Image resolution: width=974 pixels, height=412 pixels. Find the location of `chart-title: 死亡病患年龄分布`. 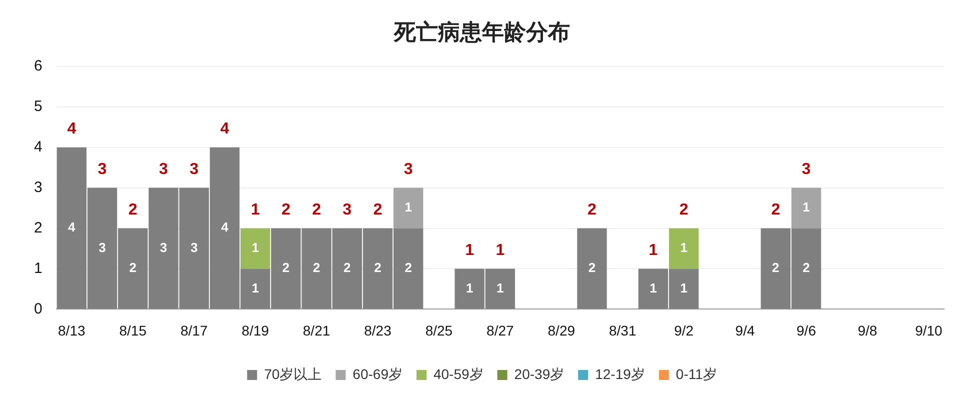

chart-title: 死亡病患年龄分布 is located at coordinates (481, 31).